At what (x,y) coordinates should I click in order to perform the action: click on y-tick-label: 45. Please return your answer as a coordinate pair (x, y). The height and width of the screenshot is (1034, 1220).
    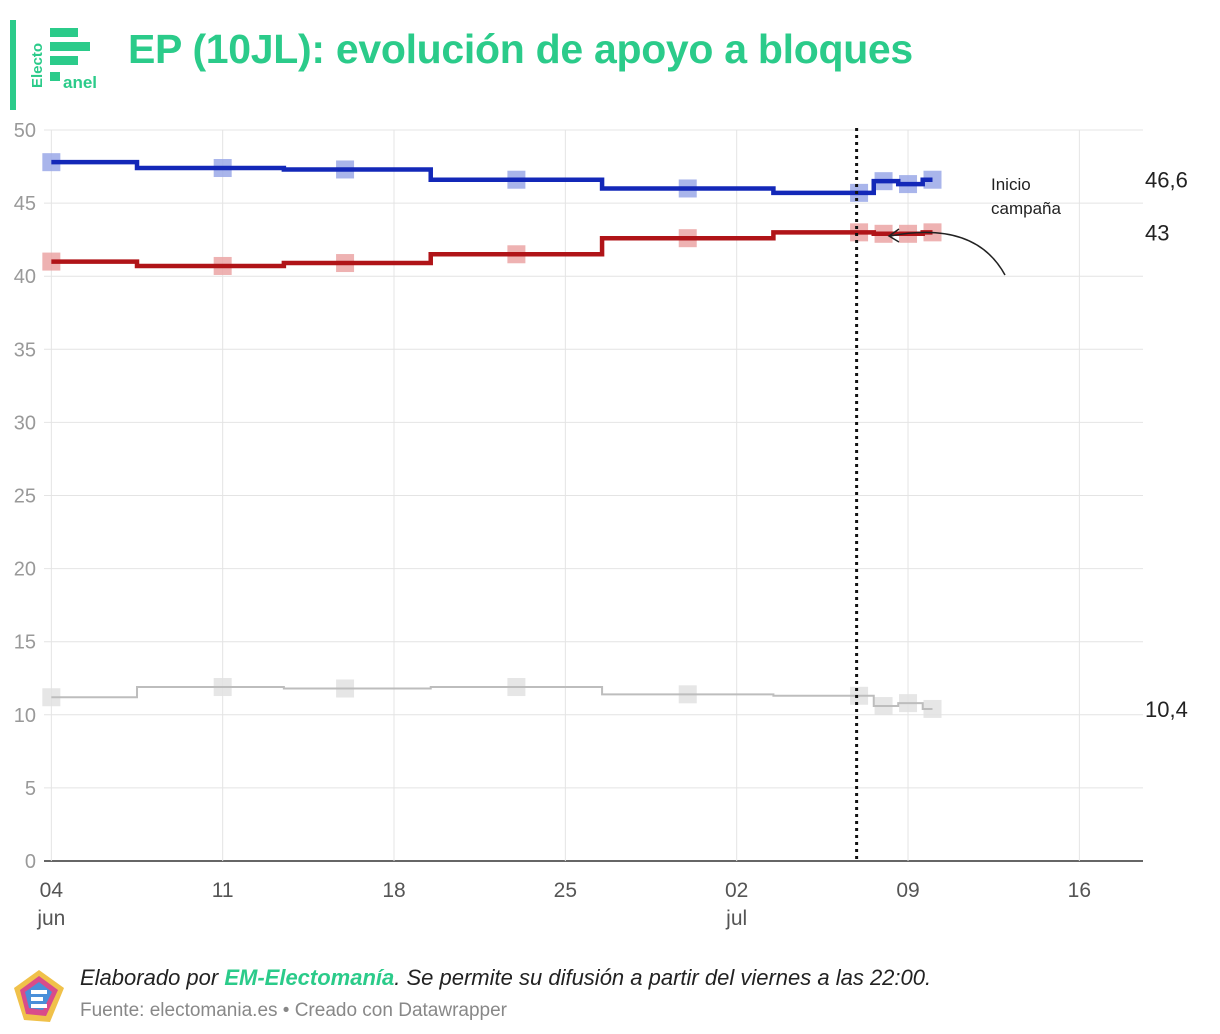
    Looking at the image, I should click on (25, 204).